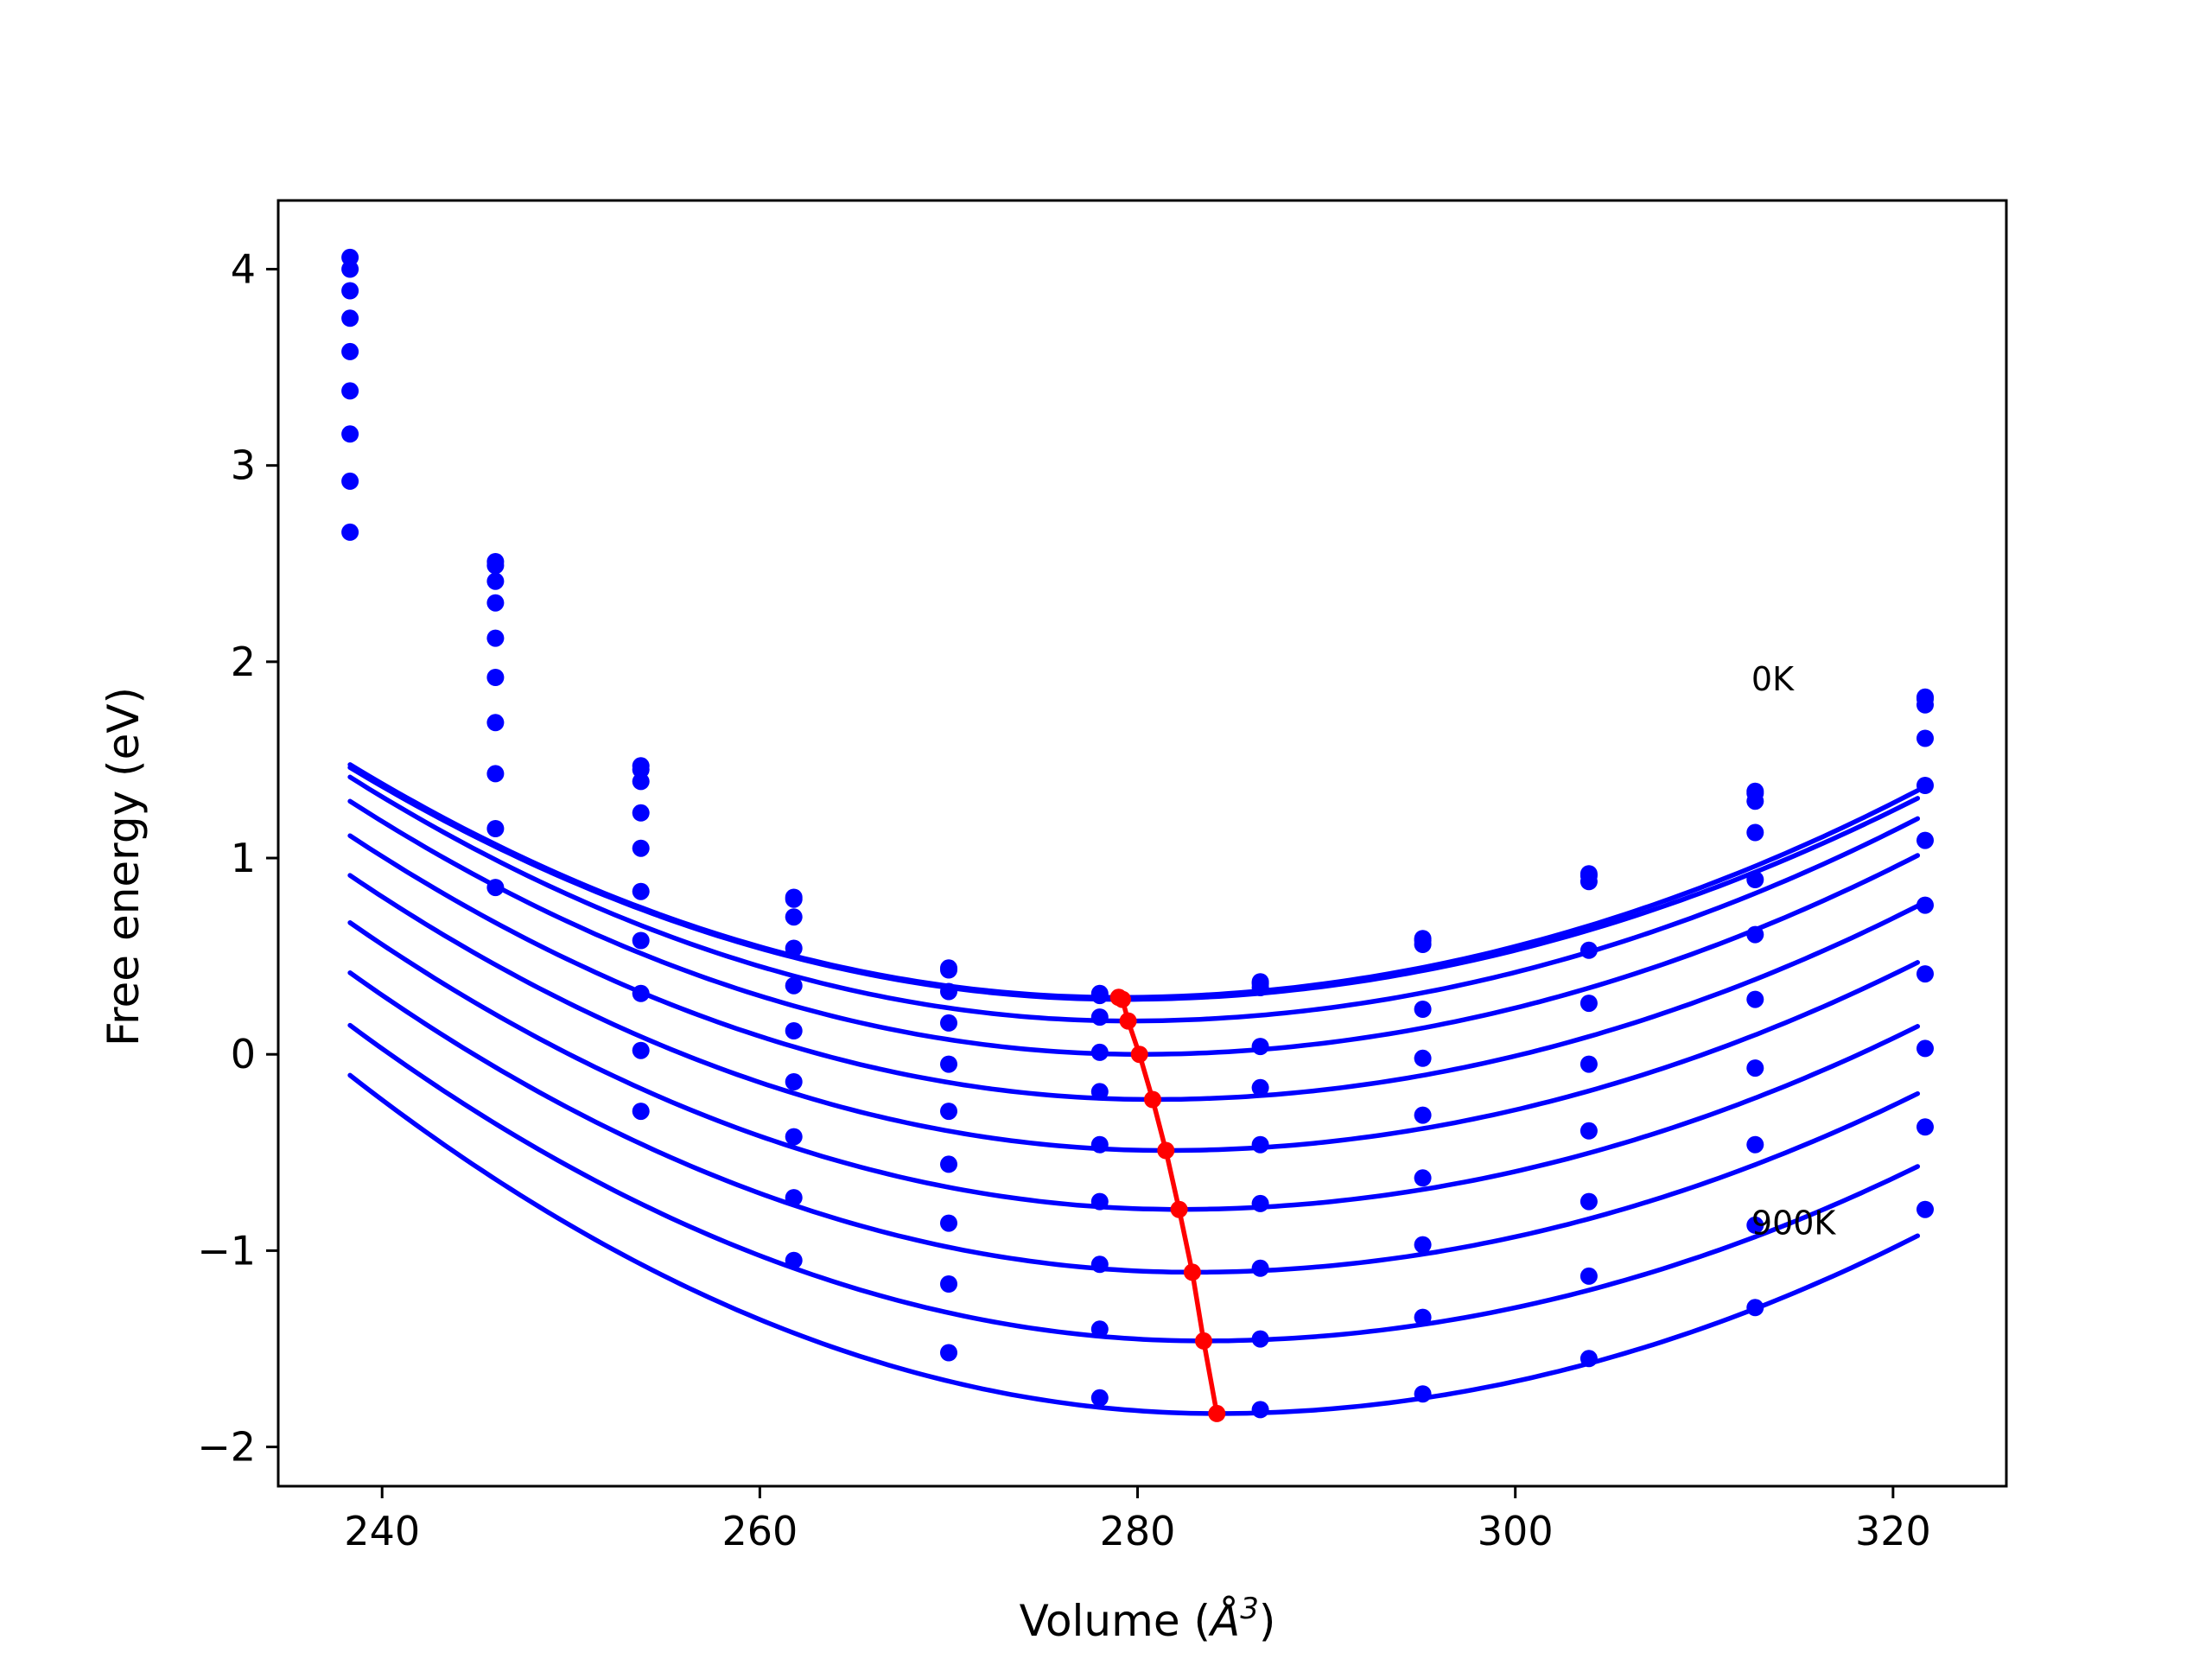 The image size is (2212, 1659). What do you see at coordinates (759, 1531) in the screenshot?
I see `x-tick-label-260: 260` at bounding box center [759, 1531].